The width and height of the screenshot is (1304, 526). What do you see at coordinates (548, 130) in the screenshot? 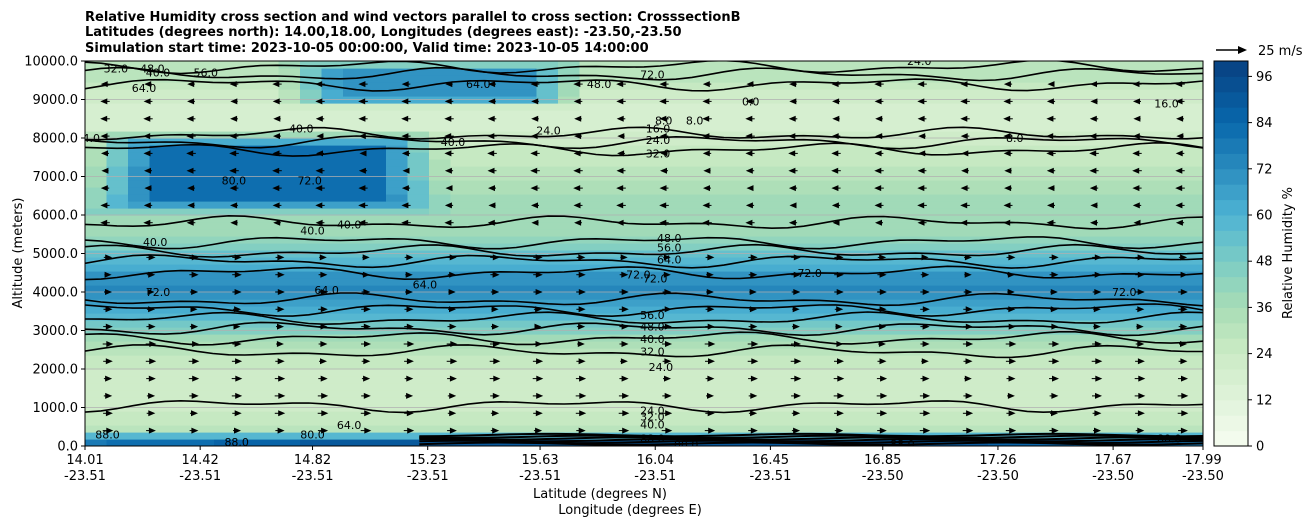
I see `contour-label: 24.0` at bounding box center [548, 130].